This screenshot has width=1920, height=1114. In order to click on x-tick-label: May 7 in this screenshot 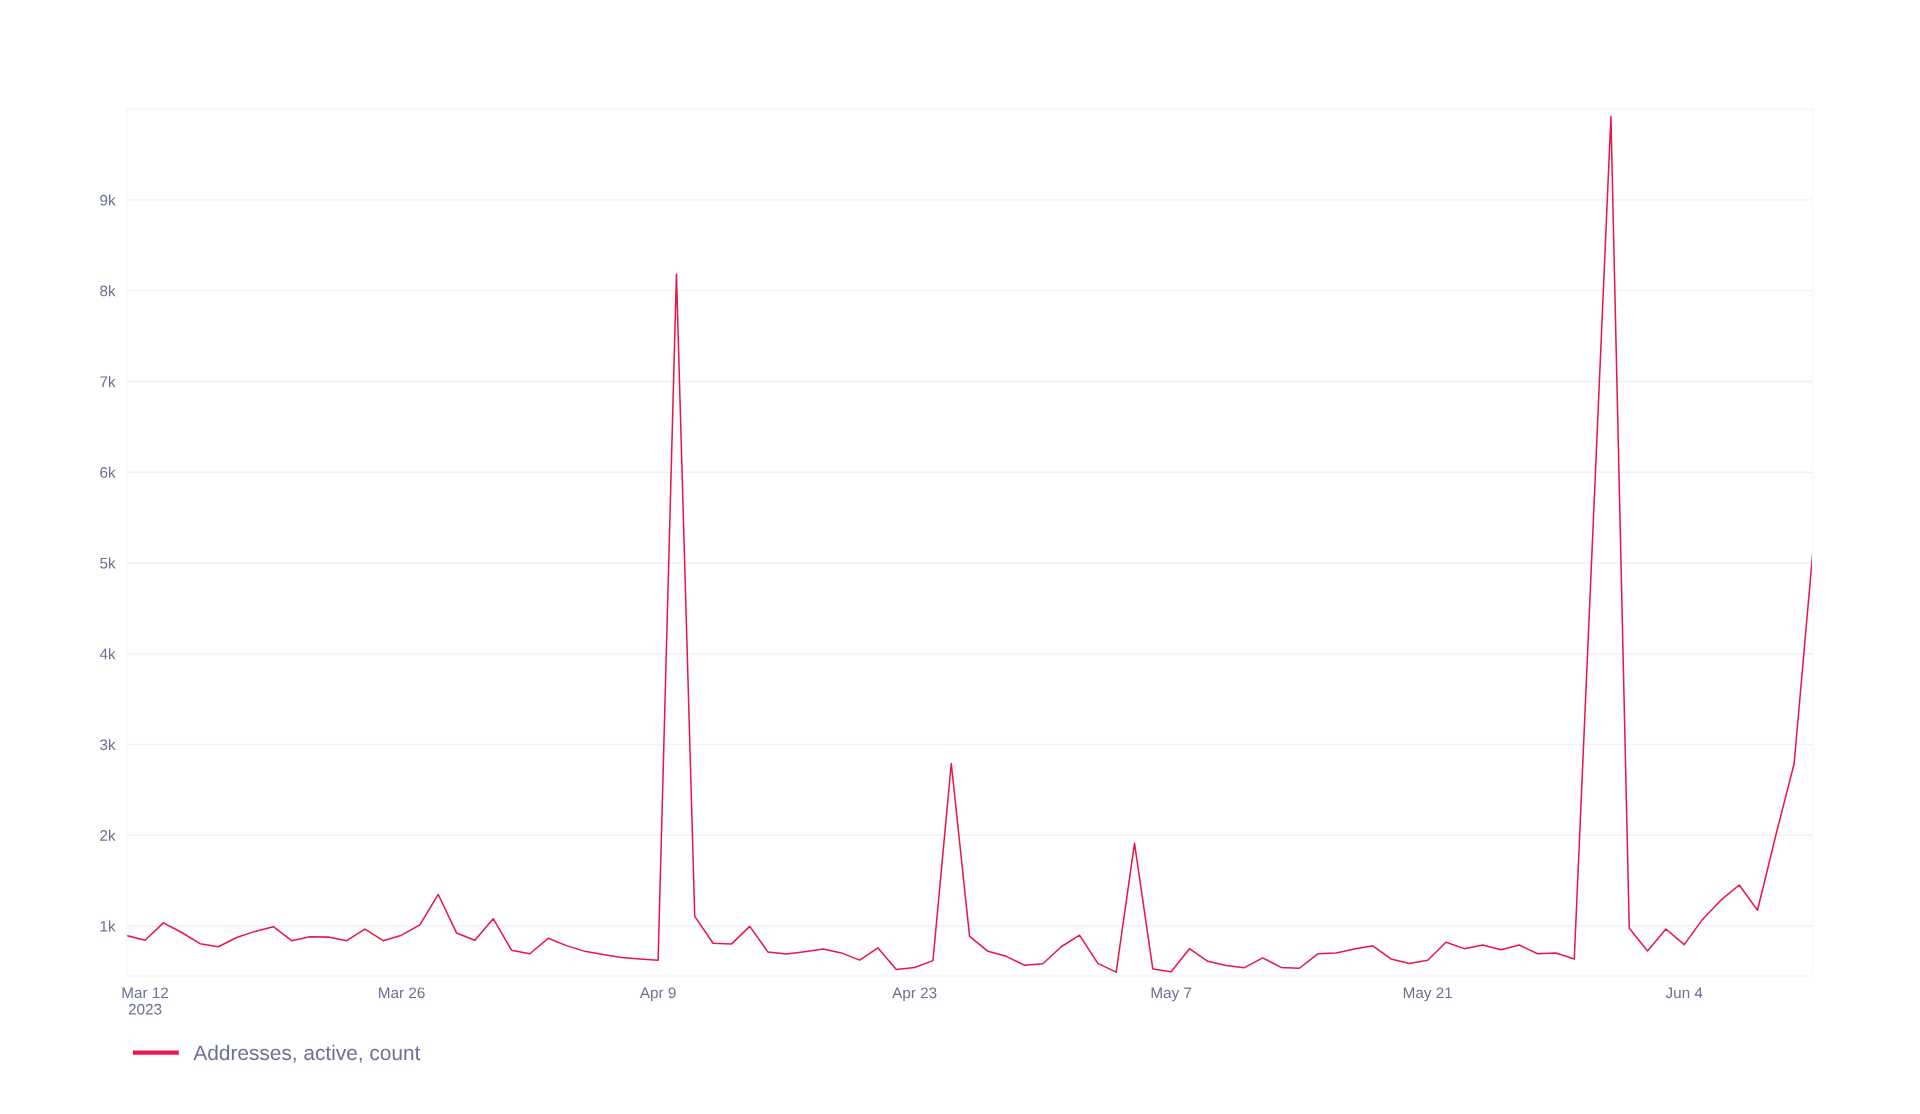, I will do `click(1171, 994)`.